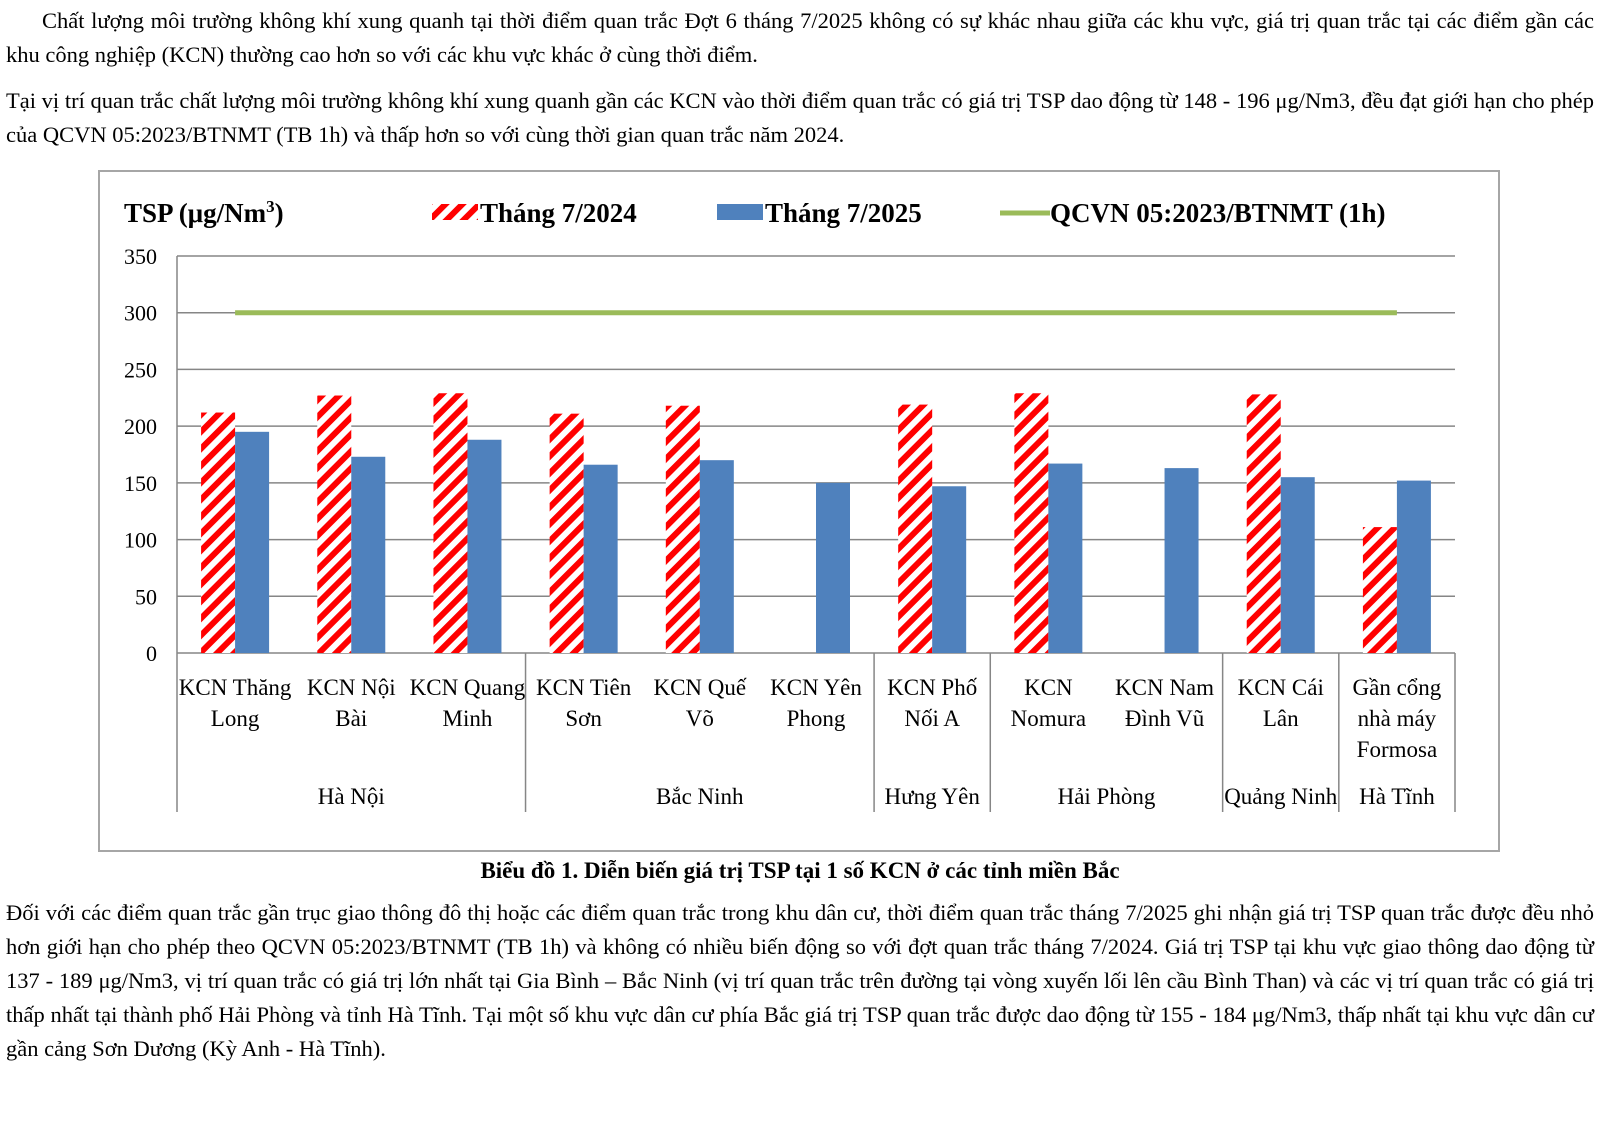  I want to click on x-group-label: Hải Phòng, so click(1107, 796).